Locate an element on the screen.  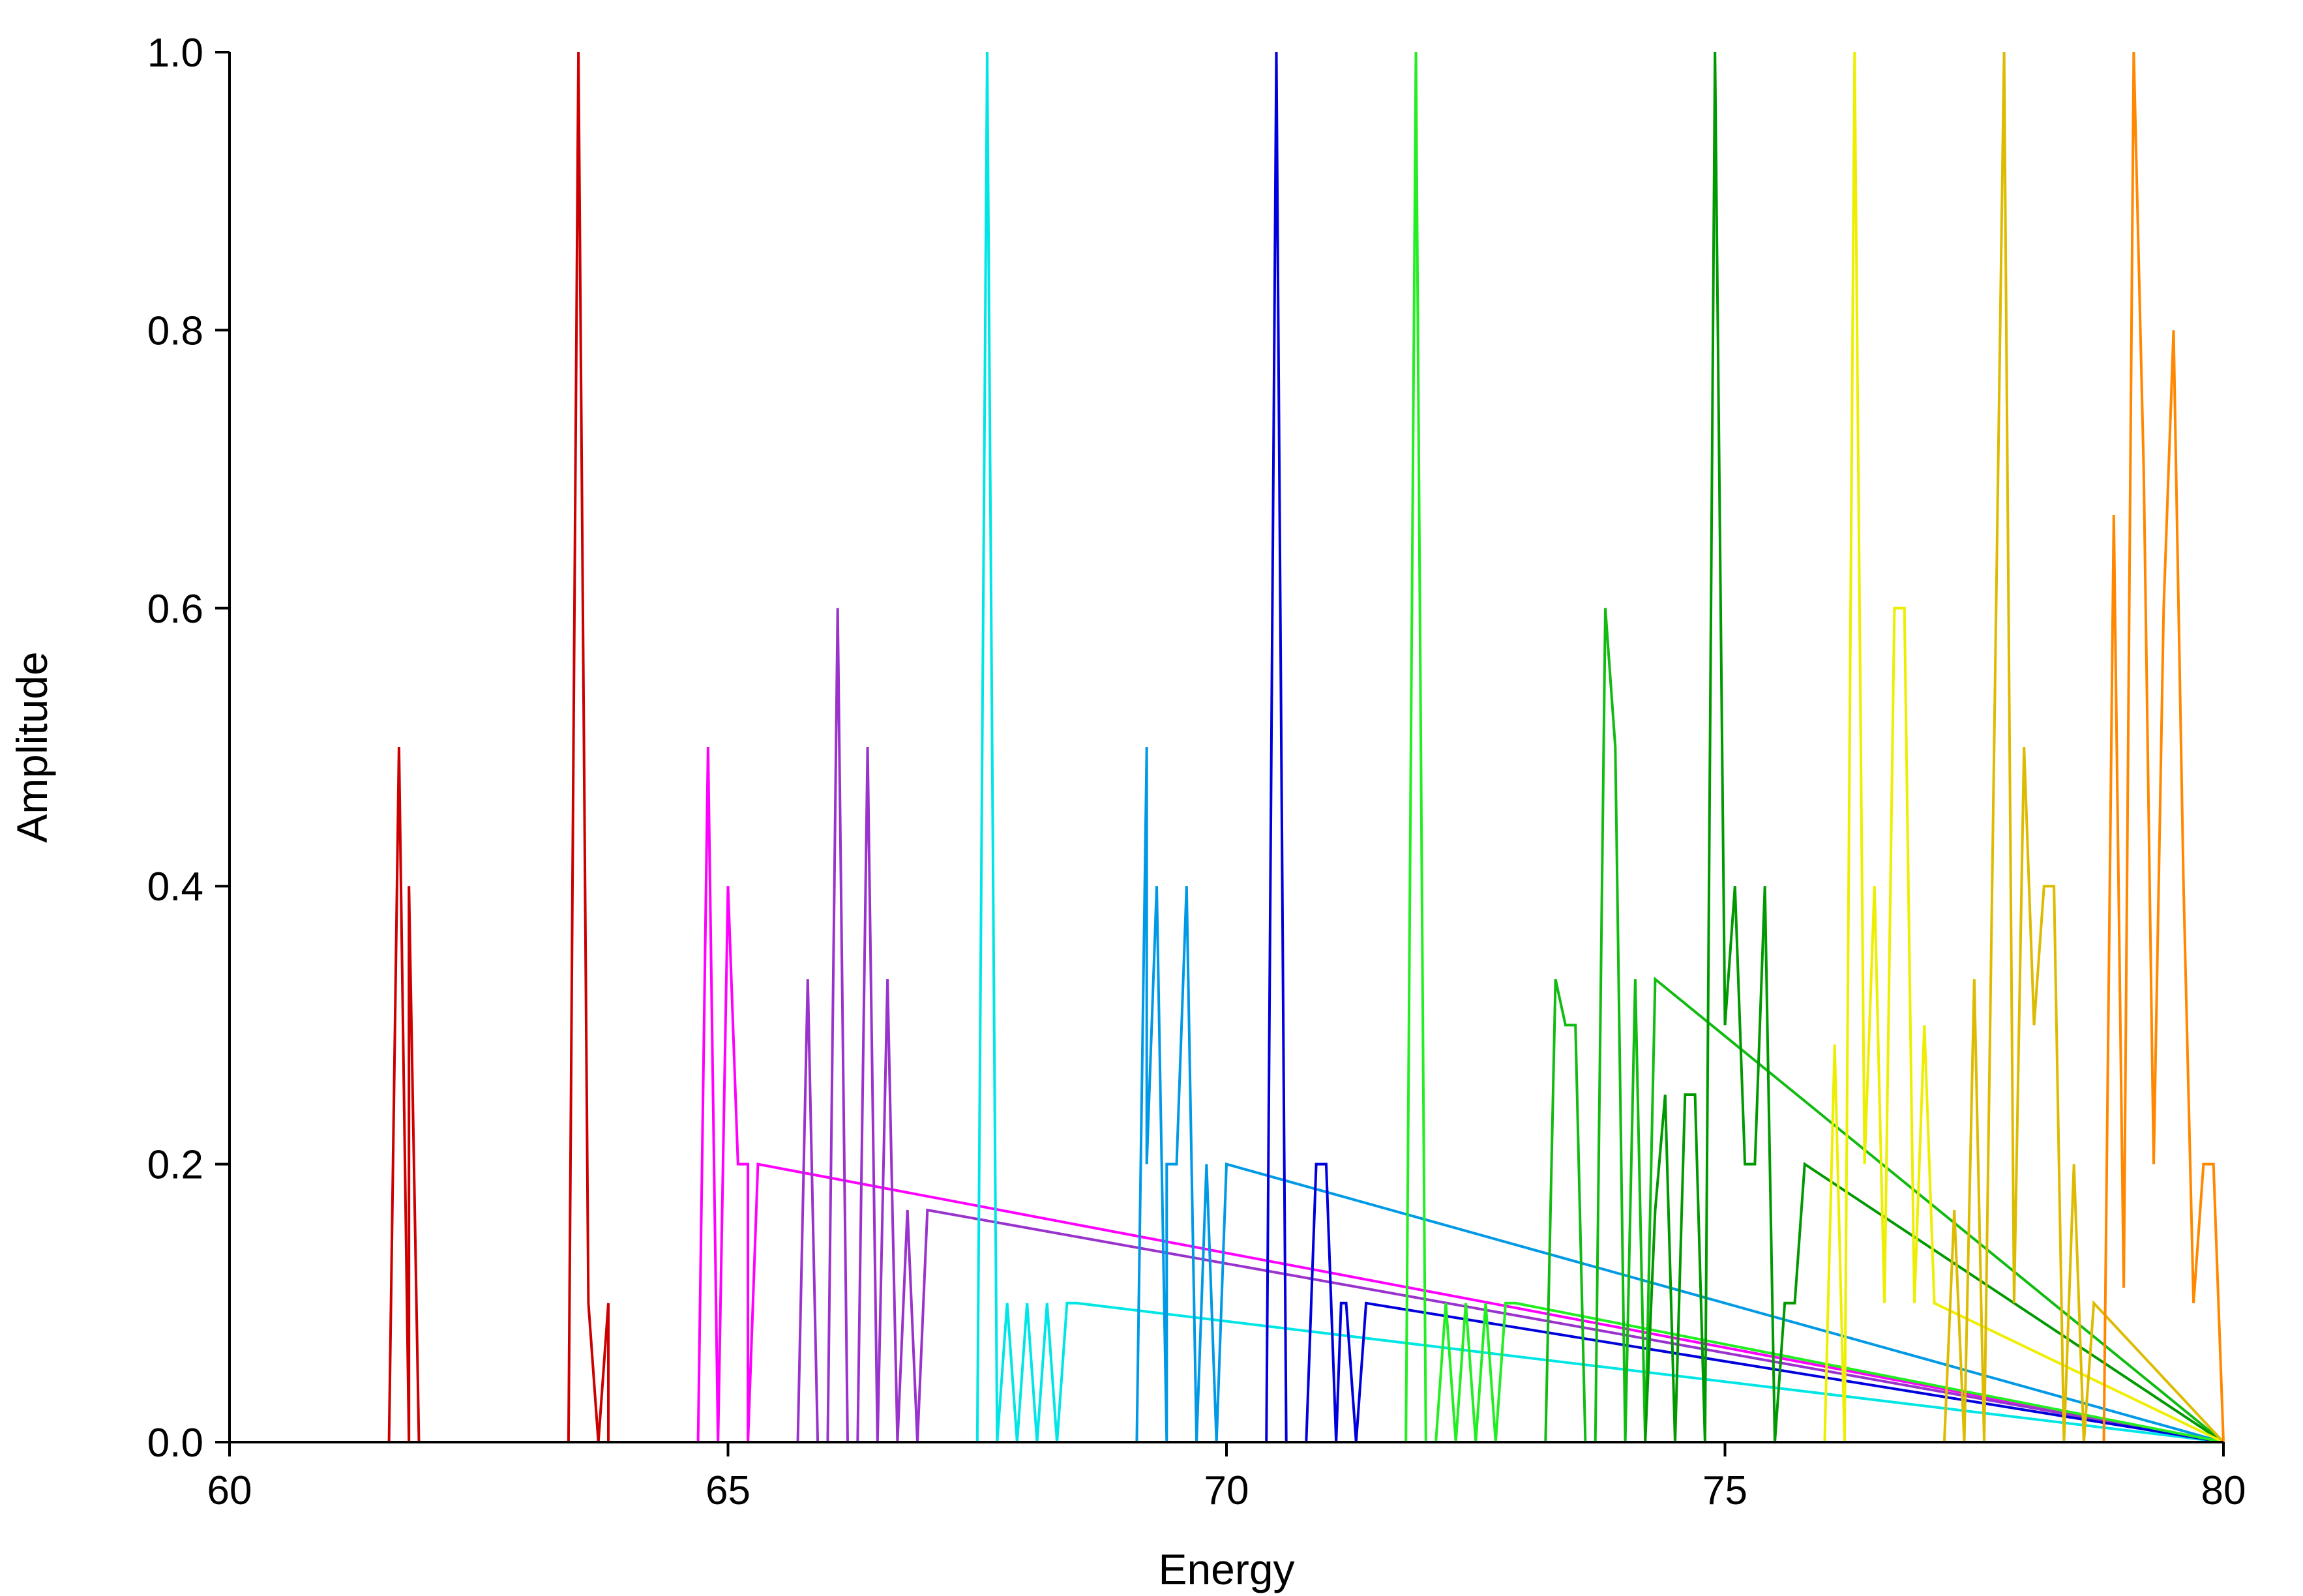
x-tick-label: 80 is located at coordinates (2223, 1490).